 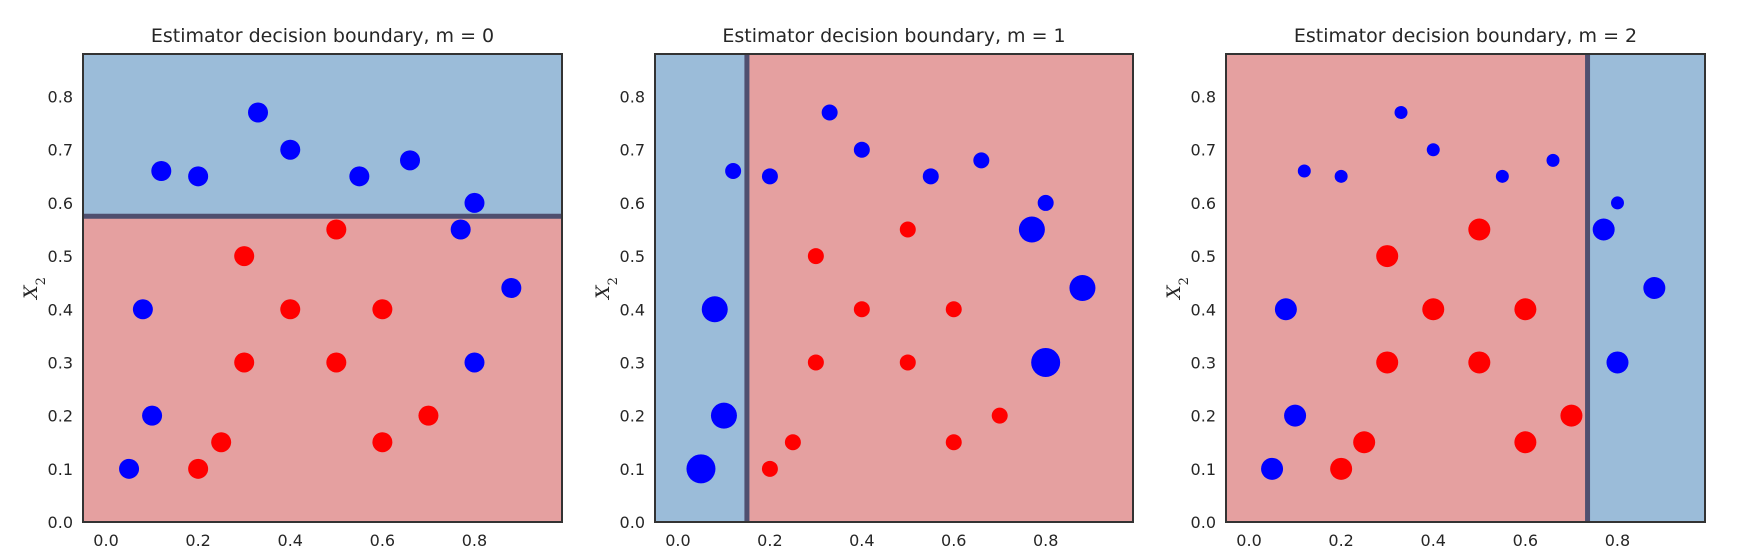 What do you see at coordinates (893, 36) in the screenshot?
I see `chart-title: Estimator decision boundary, m = 1` at bounding box center [893, 36].